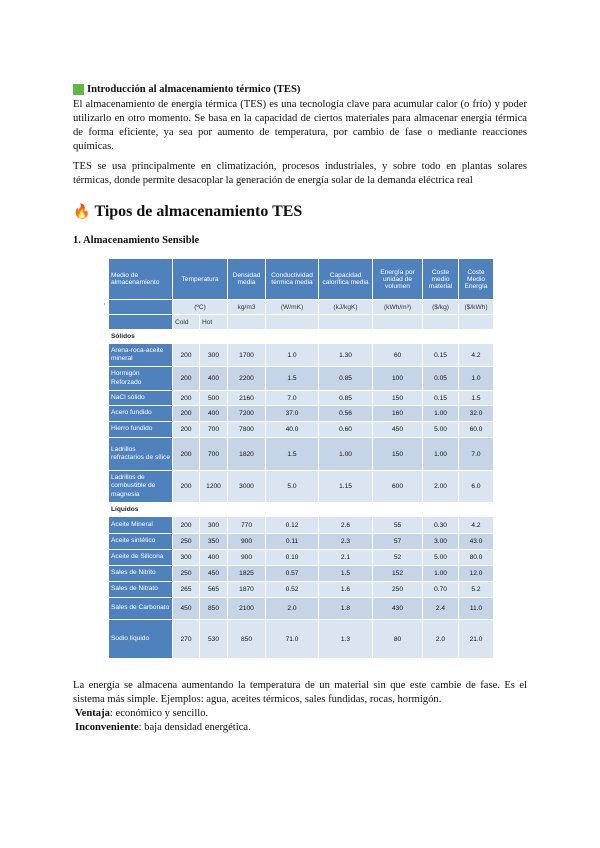 This screenshot has width=600, height=848. I want to click on disadvantage-label: Inconveniente, so click(107, 727).